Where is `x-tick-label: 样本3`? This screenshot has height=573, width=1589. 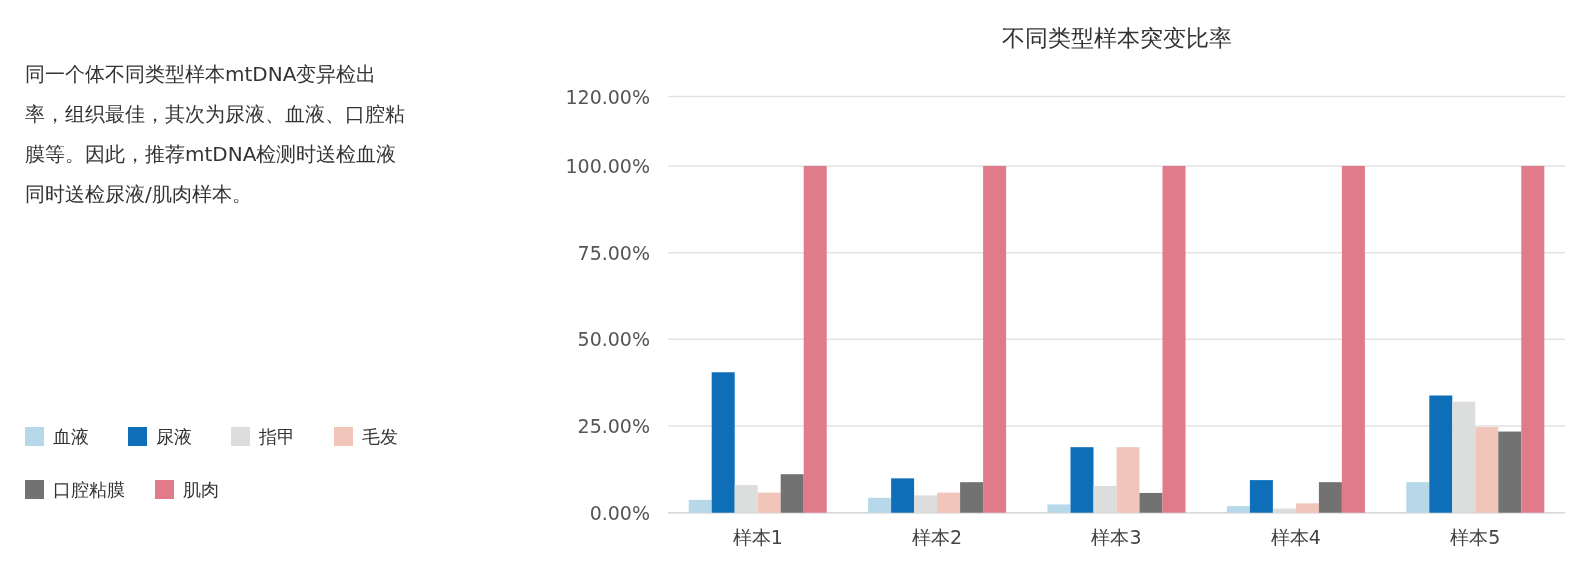
x-tick-label: 样本3 is located at coordinates (1116, 537).